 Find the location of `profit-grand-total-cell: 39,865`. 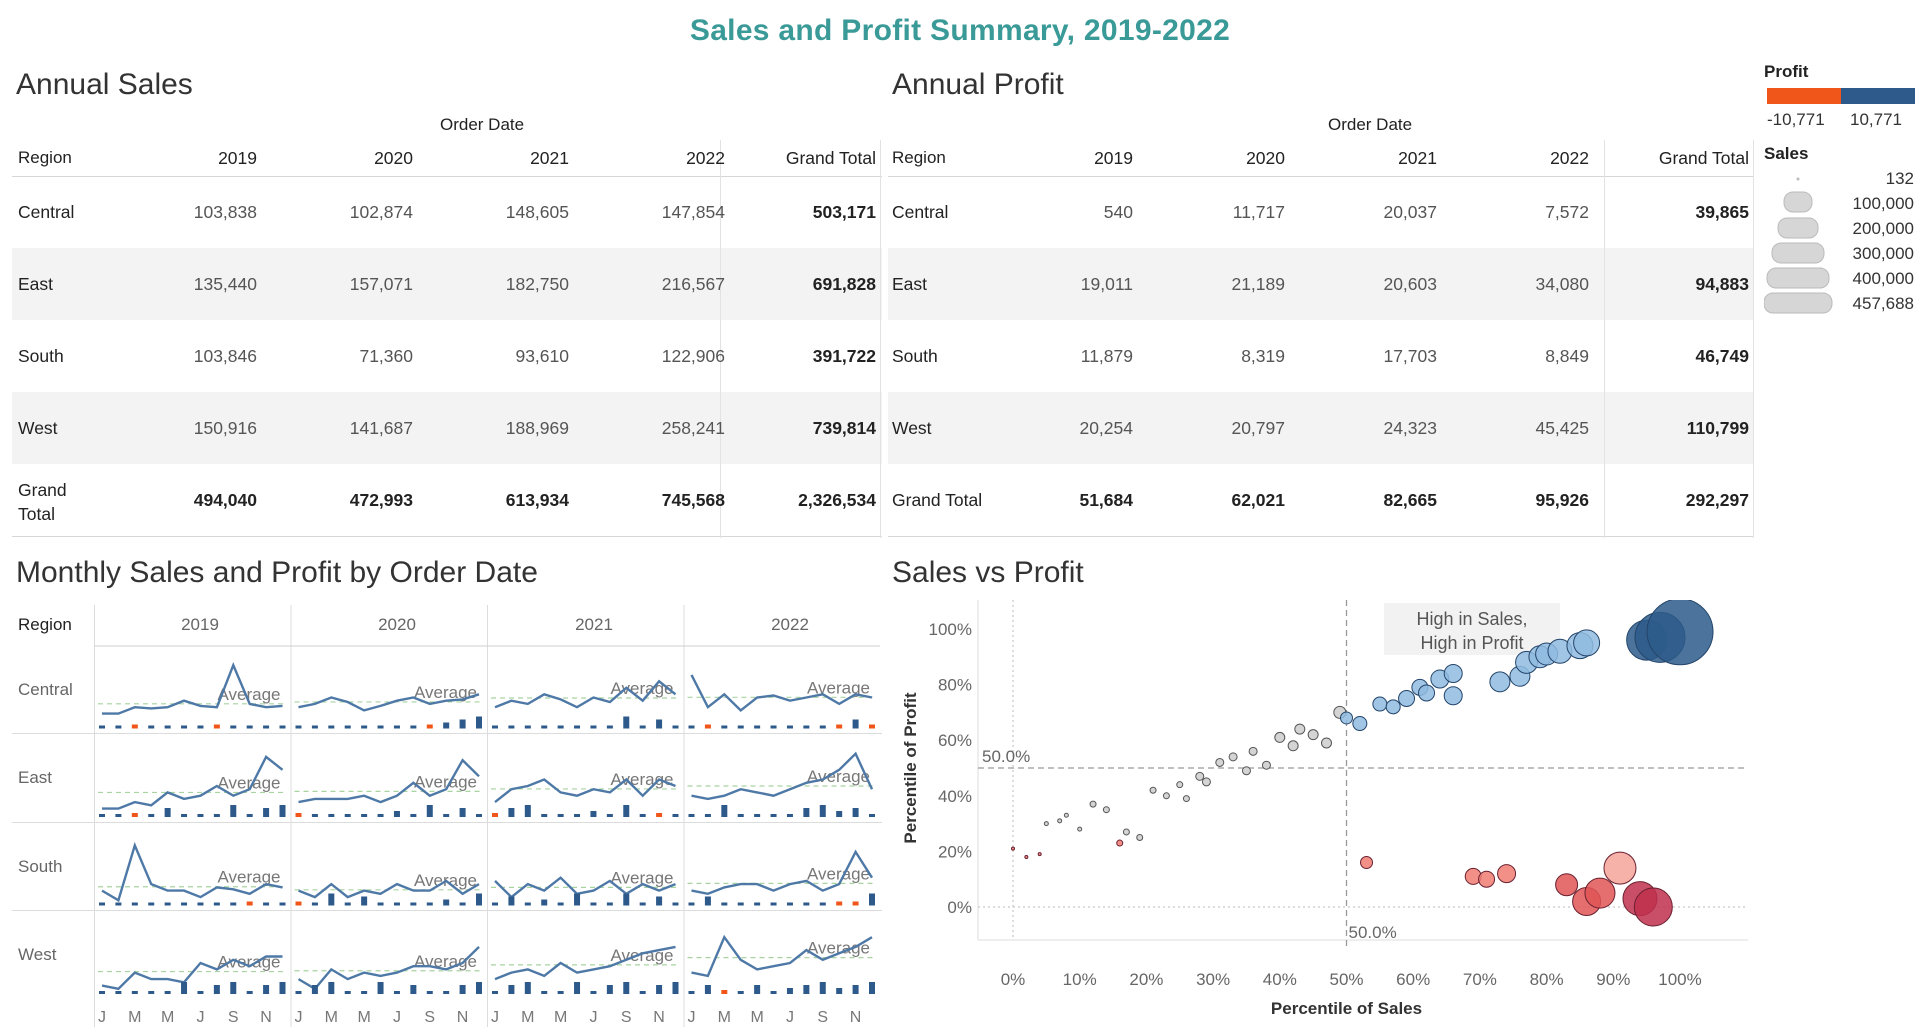

profit-grand-total-cell: 39,865 is located at coordinates (1722, 212).